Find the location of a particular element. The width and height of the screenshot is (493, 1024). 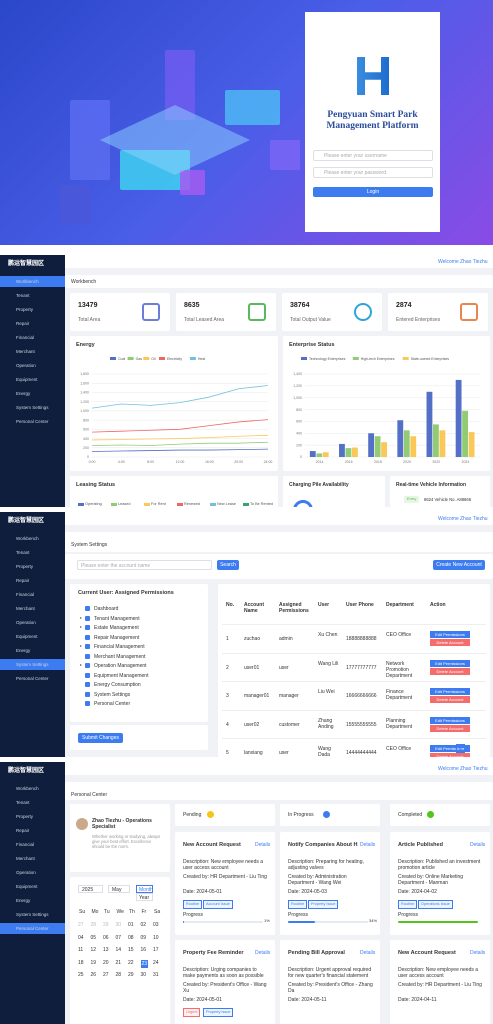

calendar-day: 03 is located at coordinates (156, 925).